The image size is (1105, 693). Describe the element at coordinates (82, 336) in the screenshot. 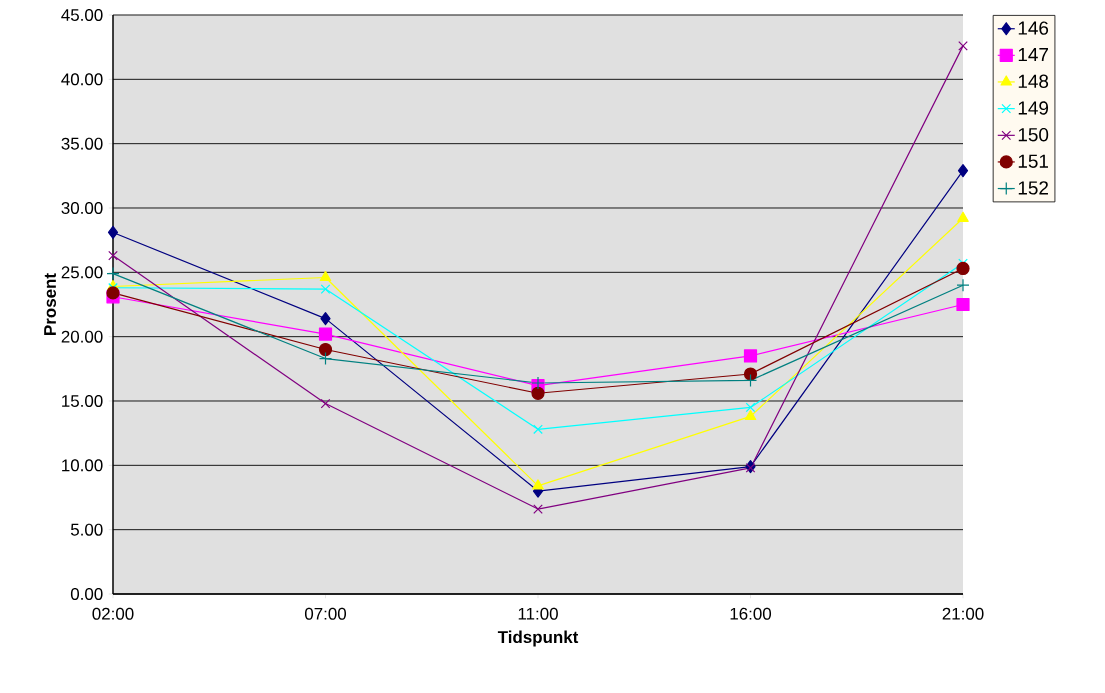

I see `y-tick-label: 20.00` at that location.